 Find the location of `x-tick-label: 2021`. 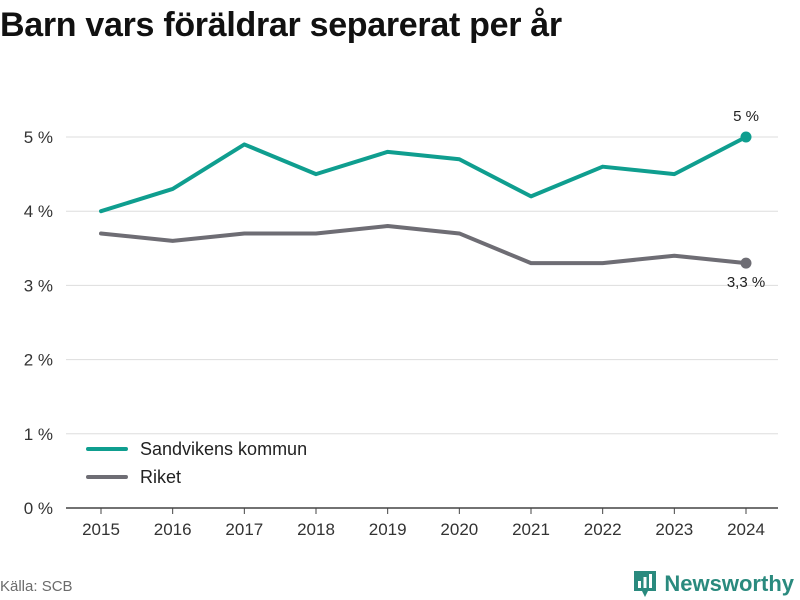

x-tick-label: 2021 is located at coordinates (531, 529).